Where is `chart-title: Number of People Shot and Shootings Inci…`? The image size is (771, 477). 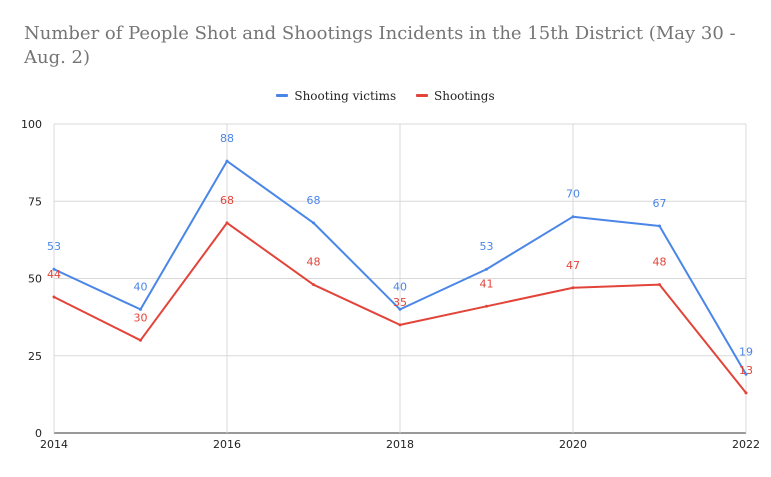
chart-title: Number of People Shot and Shootings Inci… is located at coordinates (380, 45).